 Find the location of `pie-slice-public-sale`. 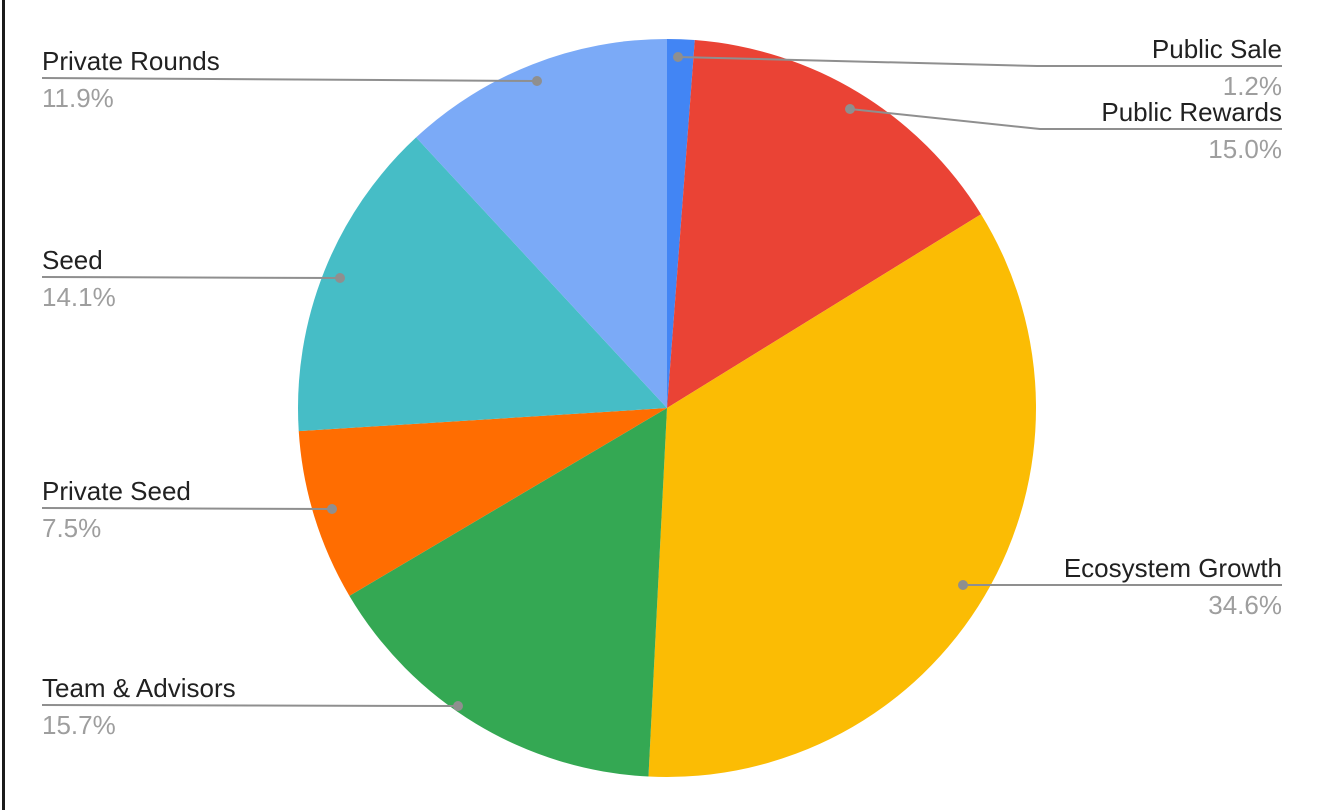

pie-slice-public-sale is located at coordinates (681, 223).